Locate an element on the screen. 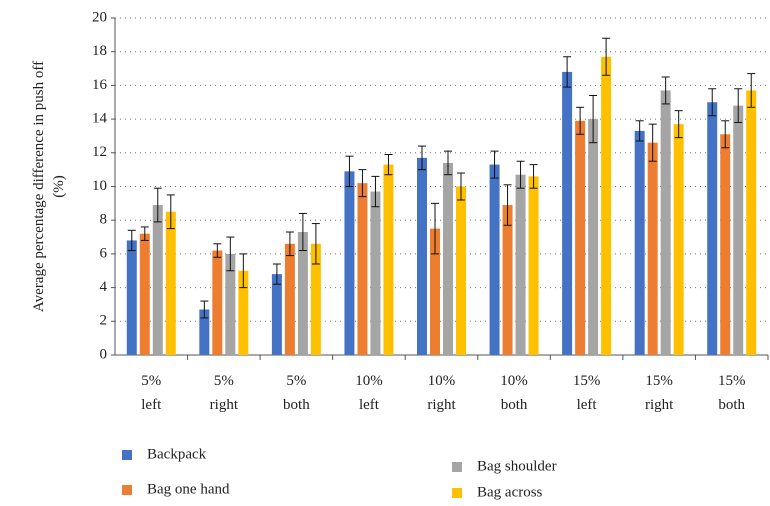 This screenshot has height=506, width=770. y-axis-title-line: (%) is located at coordinates (59, 186).